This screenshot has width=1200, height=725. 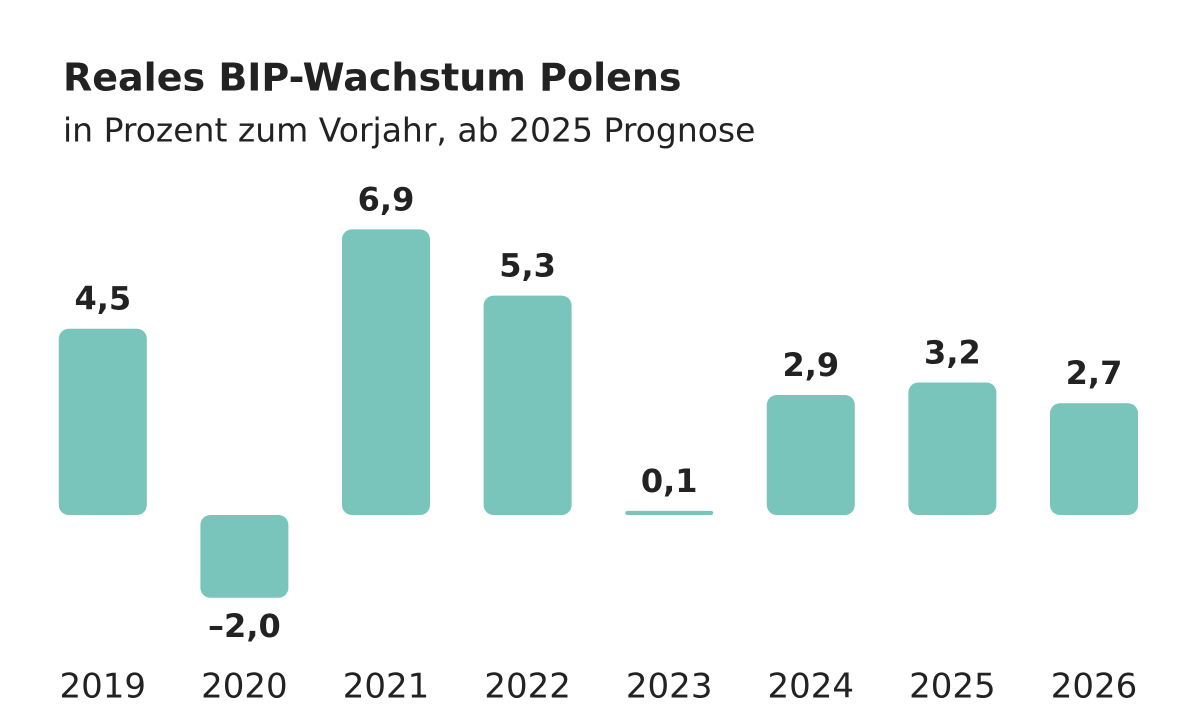 What do you see at coordinates (811, 687) in the screenshot?
I see `x-tick-label: 2024` at bounding box center [811, 687].